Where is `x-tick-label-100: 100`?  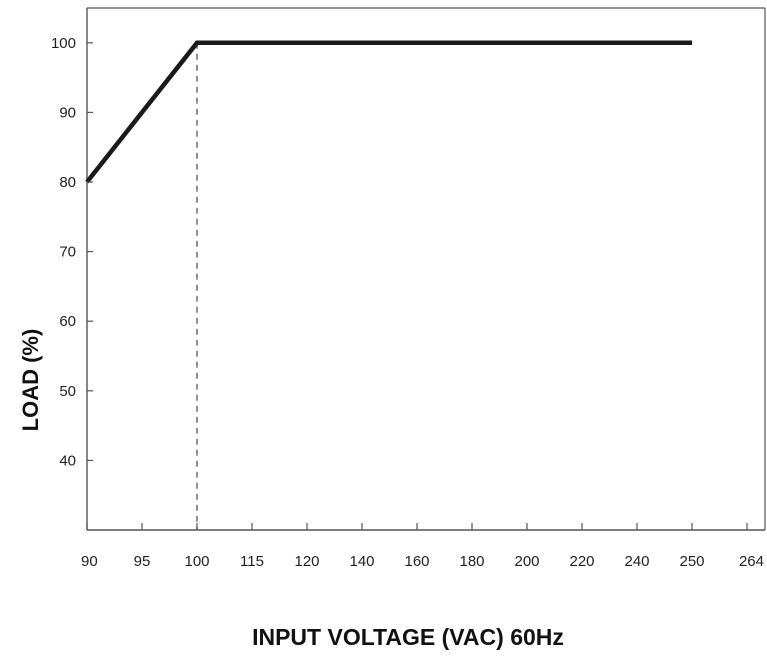
x-tick-label-100: 100 is located at coordinates (196, 561).